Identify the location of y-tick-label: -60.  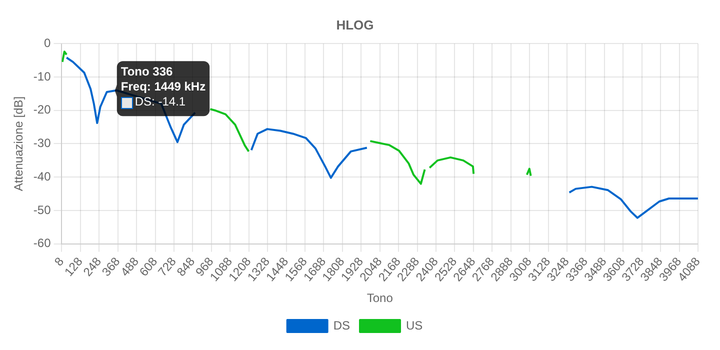
(42, 243).